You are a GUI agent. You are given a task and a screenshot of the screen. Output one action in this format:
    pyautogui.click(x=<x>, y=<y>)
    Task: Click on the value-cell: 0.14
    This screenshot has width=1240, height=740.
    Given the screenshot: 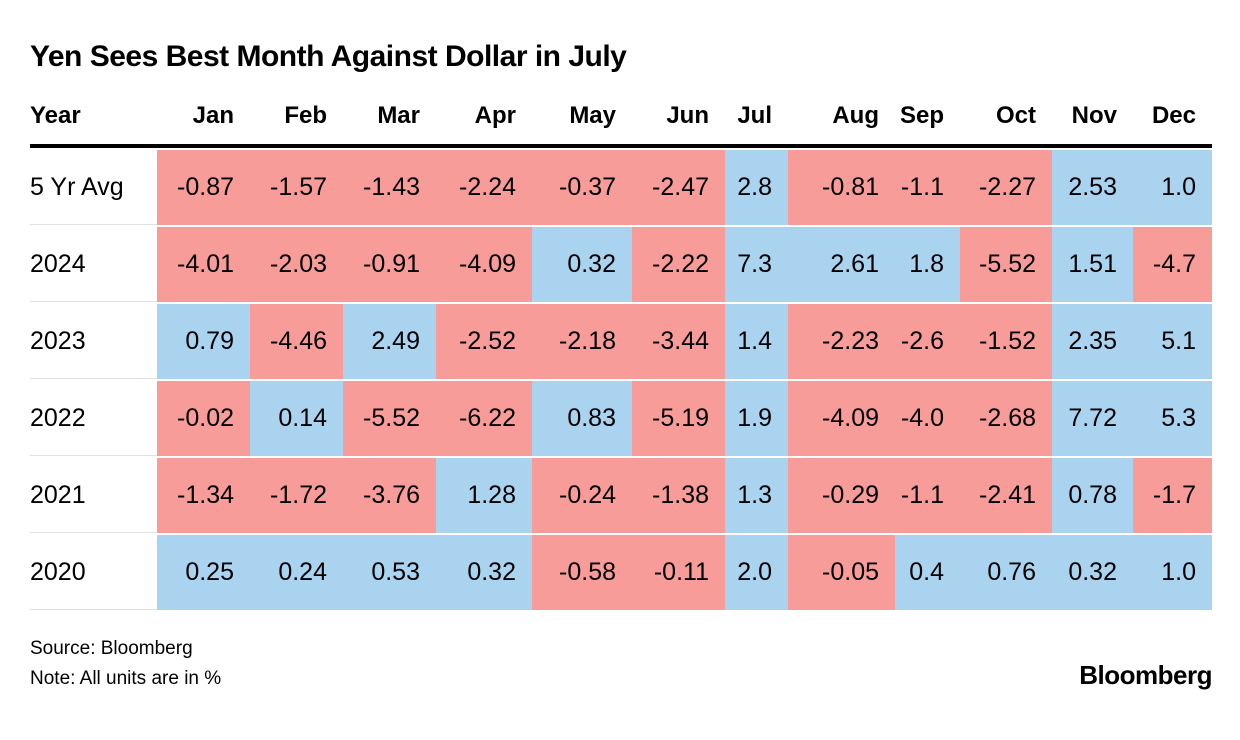 What is the action you would take?
    pyautogui.click(x=296, y=418)
    